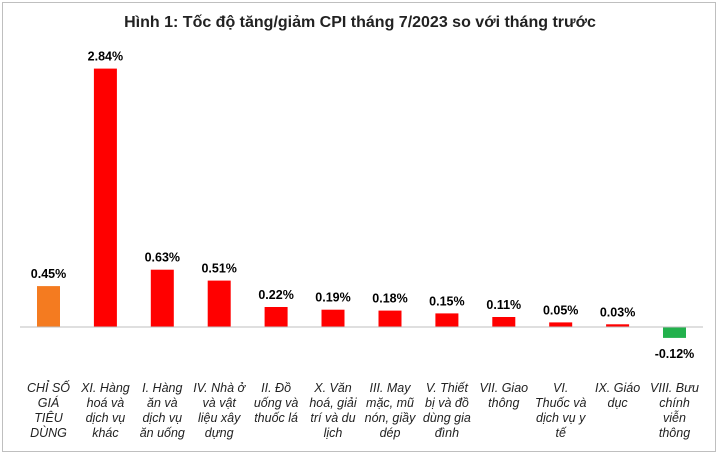 This screenshot has width=720, height=456. I want to click on category-label-0: CHỈ SỐ GIÁ TIÊU DÙNG, so click(48, 410).